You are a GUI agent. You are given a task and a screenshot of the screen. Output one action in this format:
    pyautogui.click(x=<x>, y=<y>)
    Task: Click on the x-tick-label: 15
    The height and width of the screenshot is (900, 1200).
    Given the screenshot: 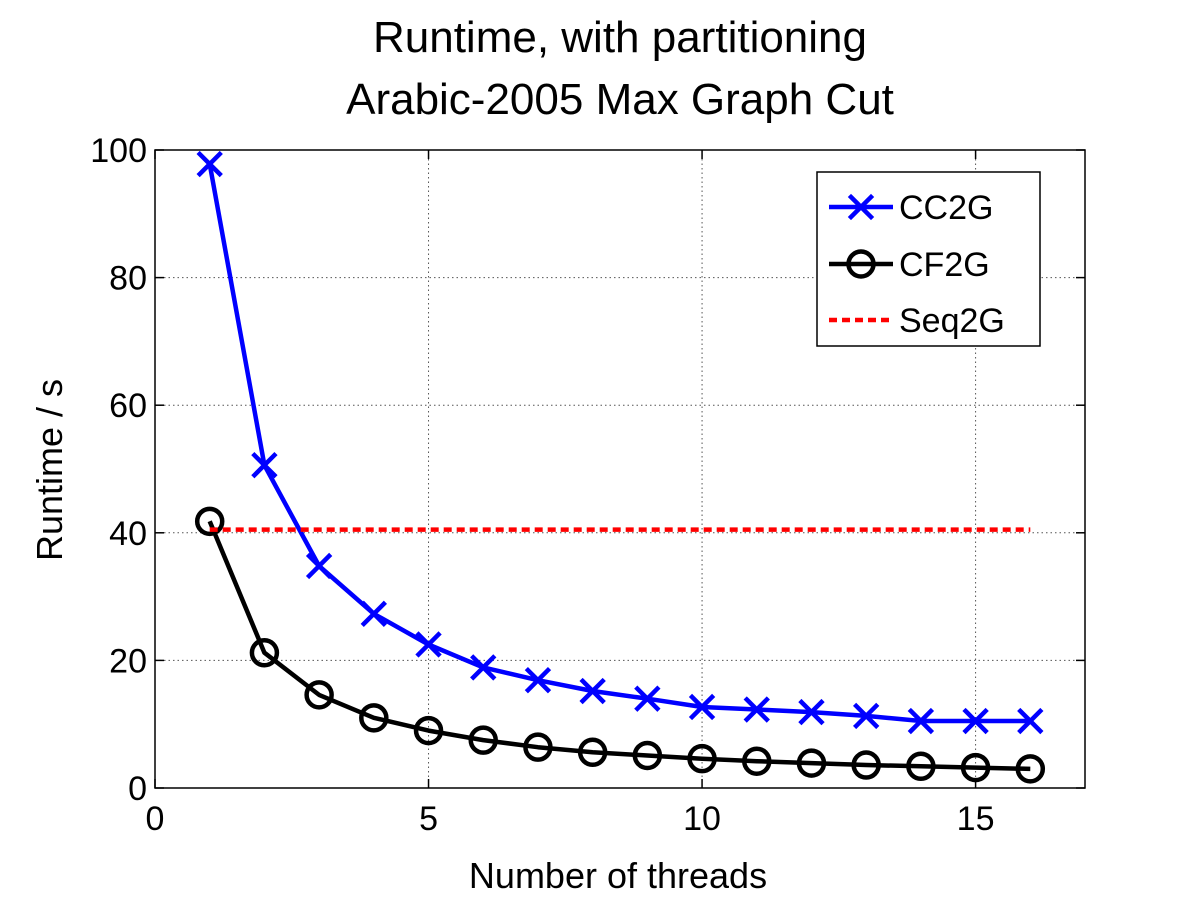 What is the action you would take?
    pyautogui.click(x=976, y=819)
    